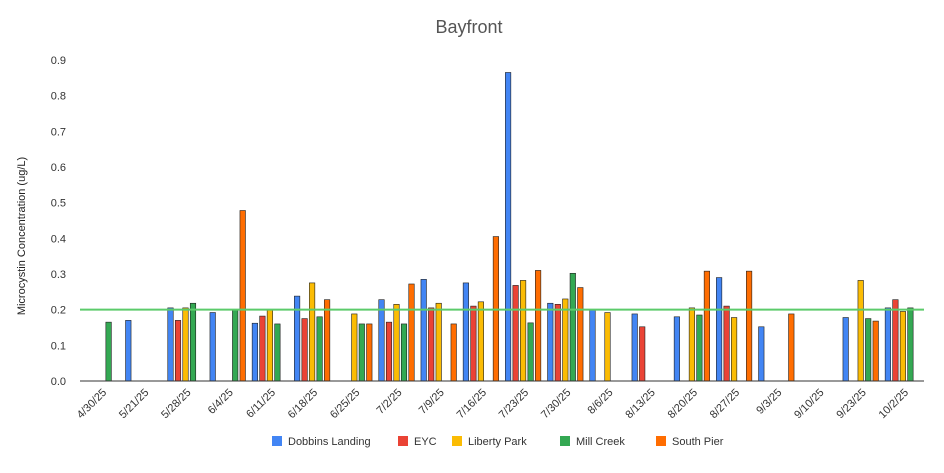 The width and height of the screenshot is (944, 473). I want to click on x-tick-label: 9/10/25, so click(809, 404).